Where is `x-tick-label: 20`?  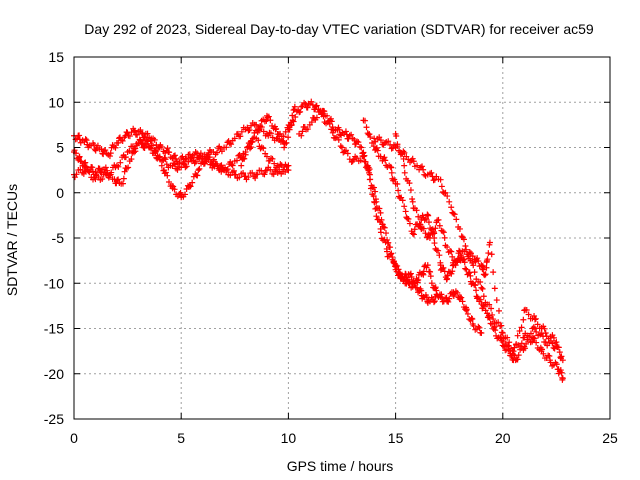
x-tick-label: 20 is located at coordinates (503, 438).